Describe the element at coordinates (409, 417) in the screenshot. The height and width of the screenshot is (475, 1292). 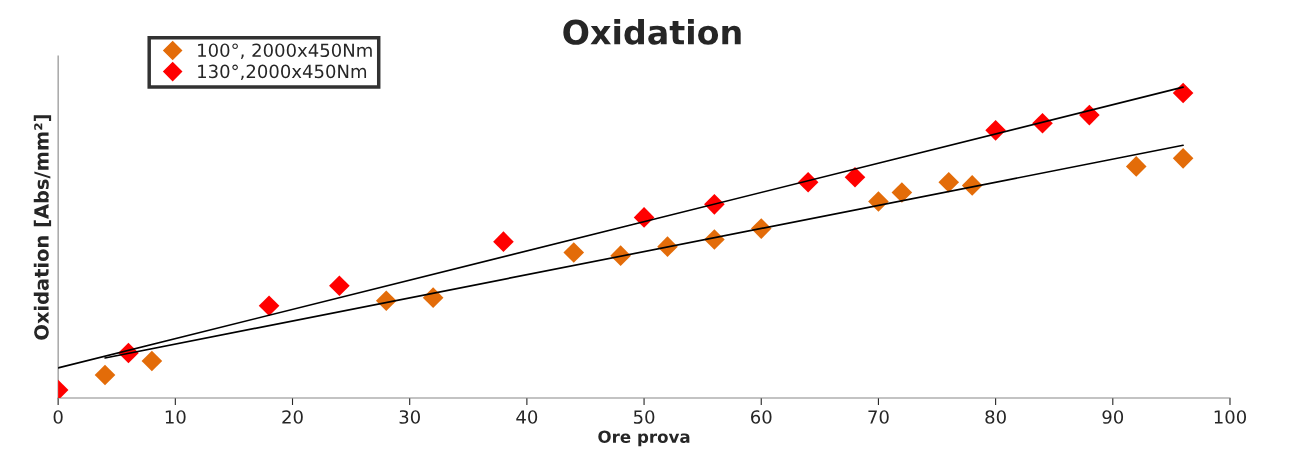
I see `x-tick-label: 30` at that location.